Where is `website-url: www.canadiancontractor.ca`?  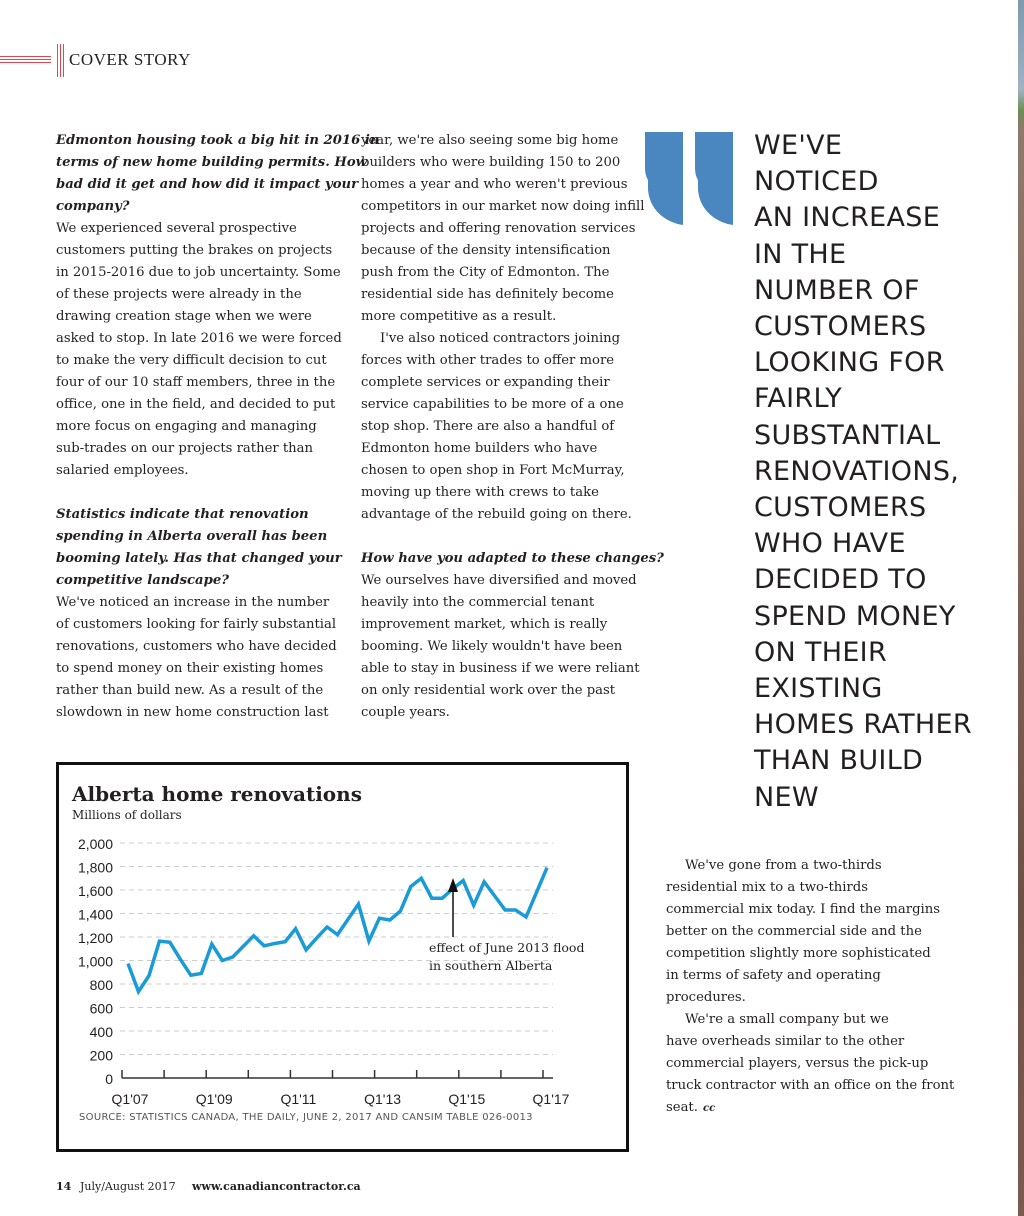 website-url: www.canadiancontractor.ca is located at coordinates (276, 1186).